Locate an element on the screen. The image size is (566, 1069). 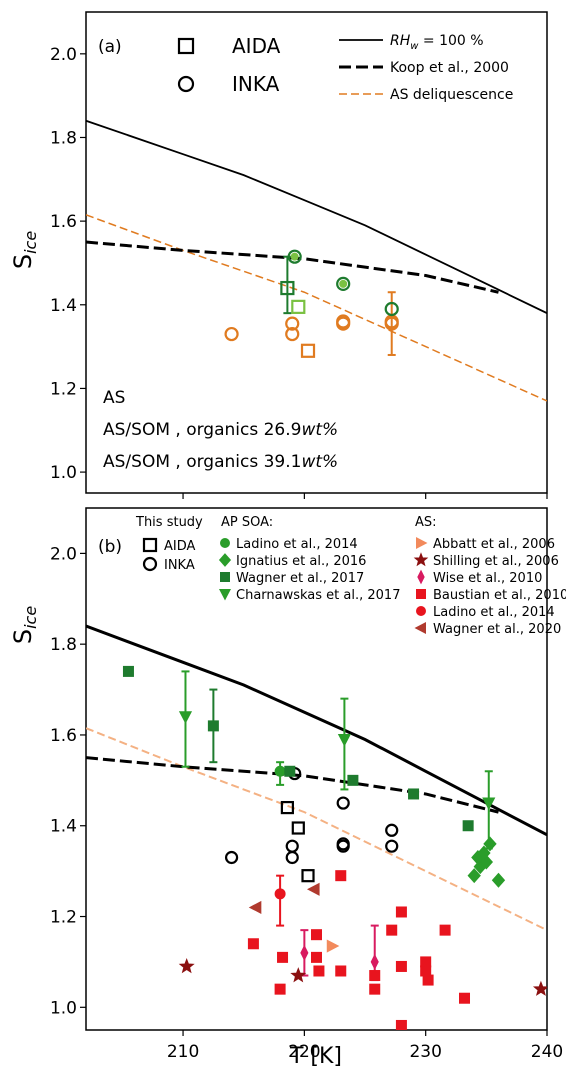
curve-rhw100 is located at coordinates (316, 216).